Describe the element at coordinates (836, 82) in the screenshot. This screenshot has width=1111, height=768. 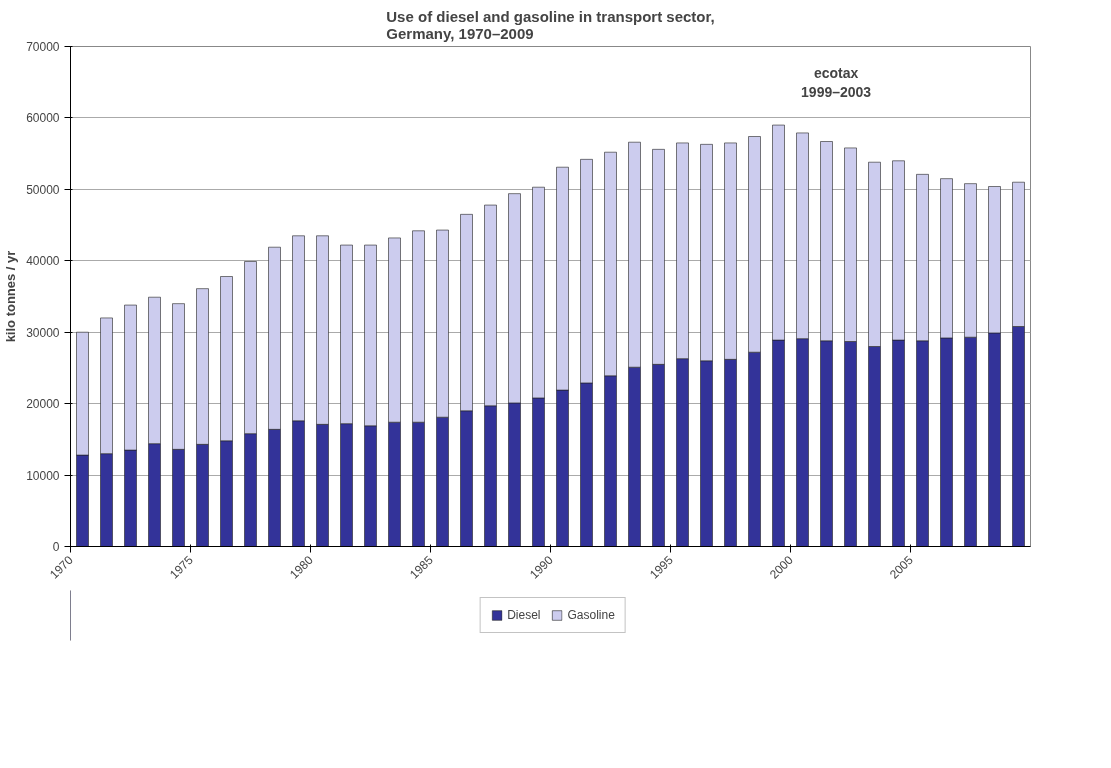
I see `annotation: ecotax 1999–2003` at that location.